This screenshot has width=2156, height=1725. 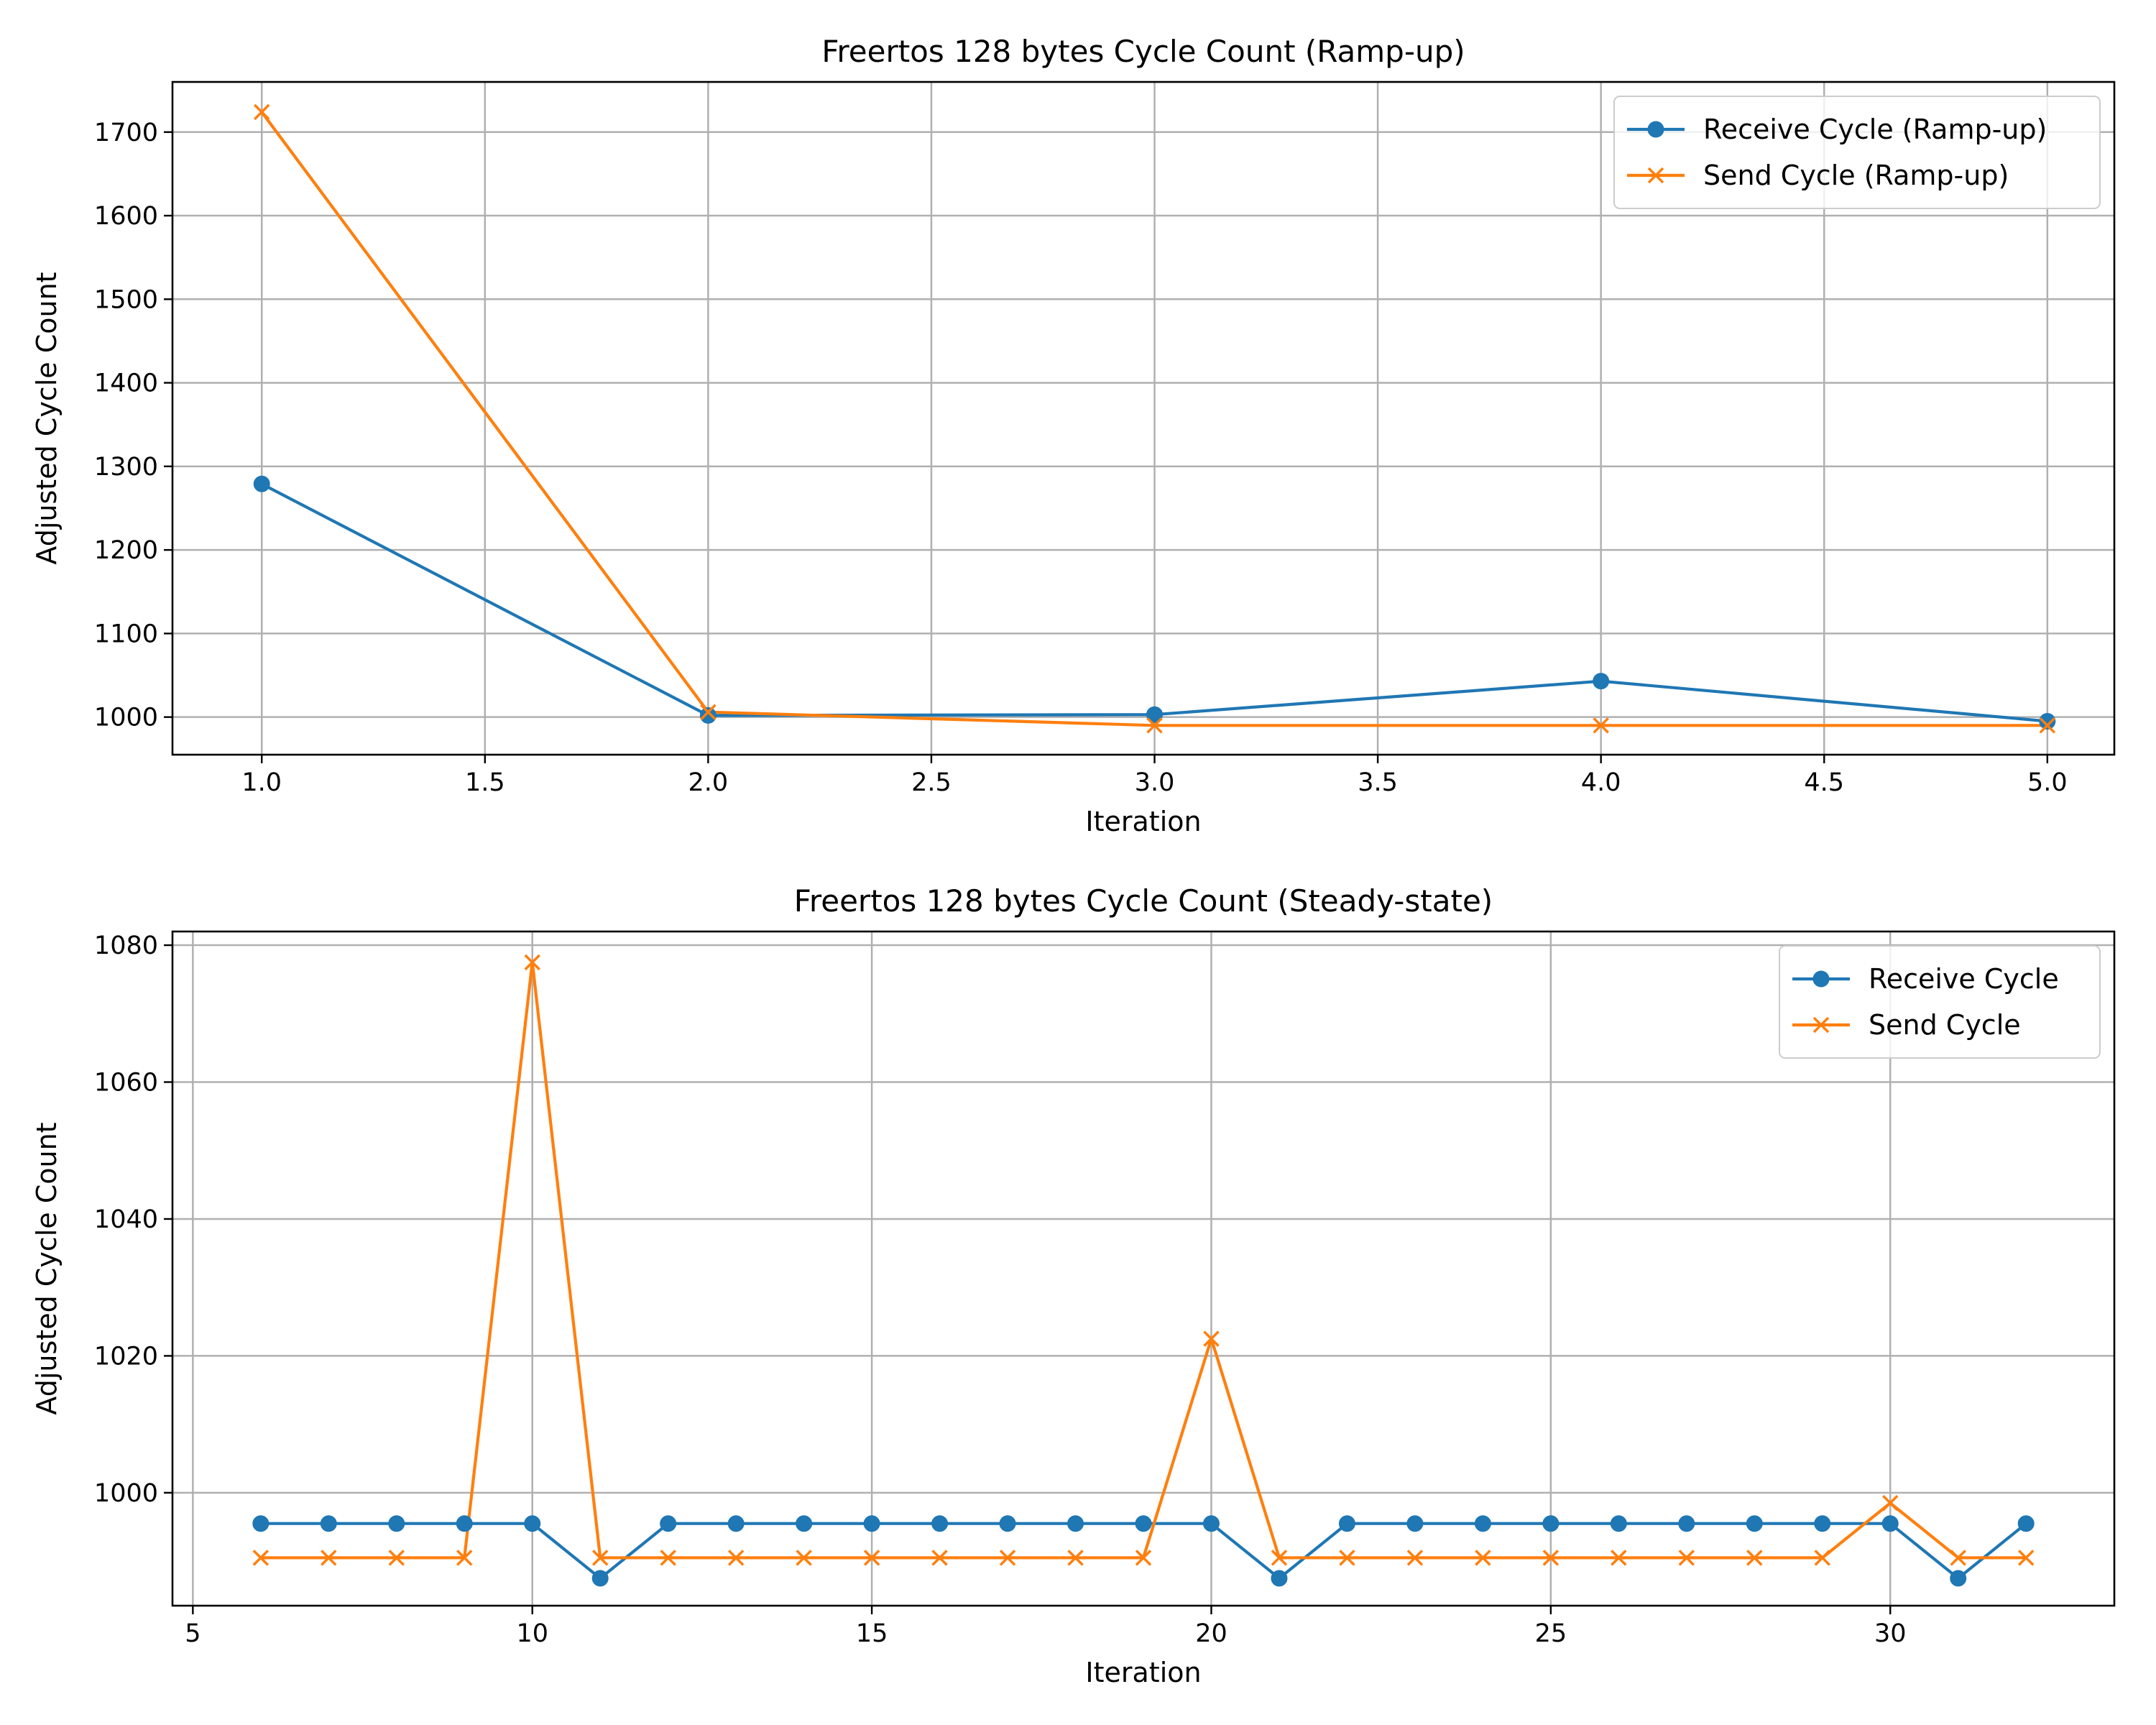 I want to click on legend-label: Send Cycle (Ramp-up), so click(x=1856, y=175).